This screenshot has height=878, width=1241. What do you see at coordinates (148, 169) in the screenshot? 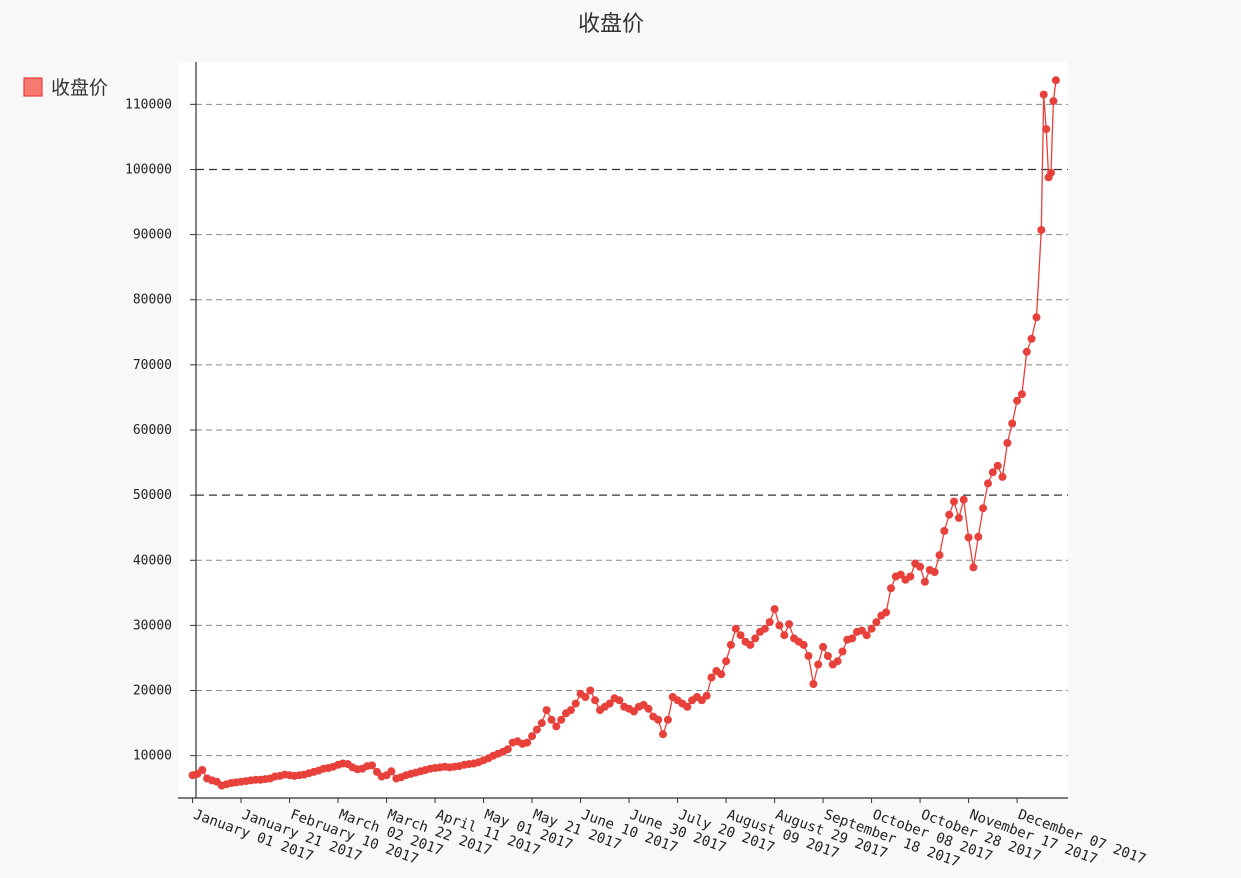
I see `y-tick-label: 100000` at bounding box center [148, 169].